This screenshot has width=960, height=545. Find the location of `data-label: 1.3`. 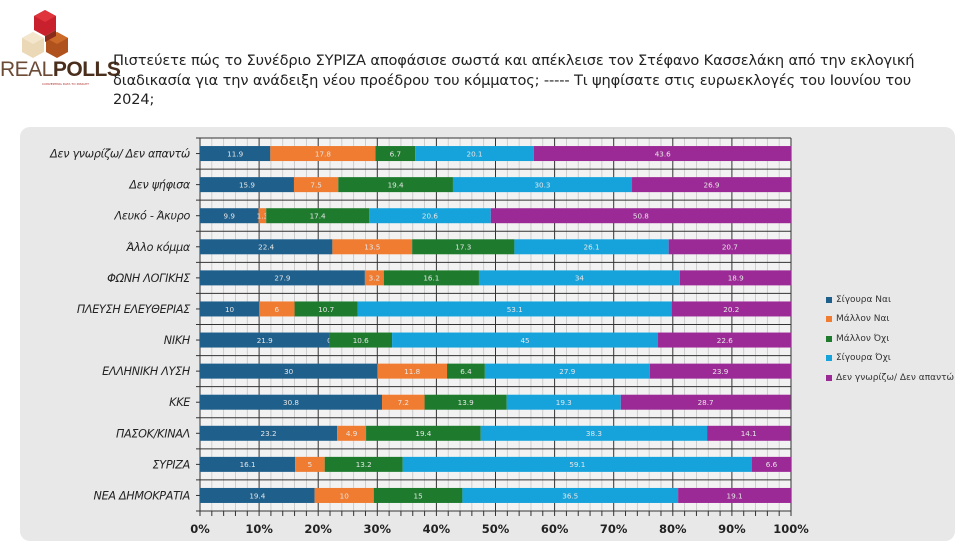

data-label: 1.3 is located at coordinates (262, 216).